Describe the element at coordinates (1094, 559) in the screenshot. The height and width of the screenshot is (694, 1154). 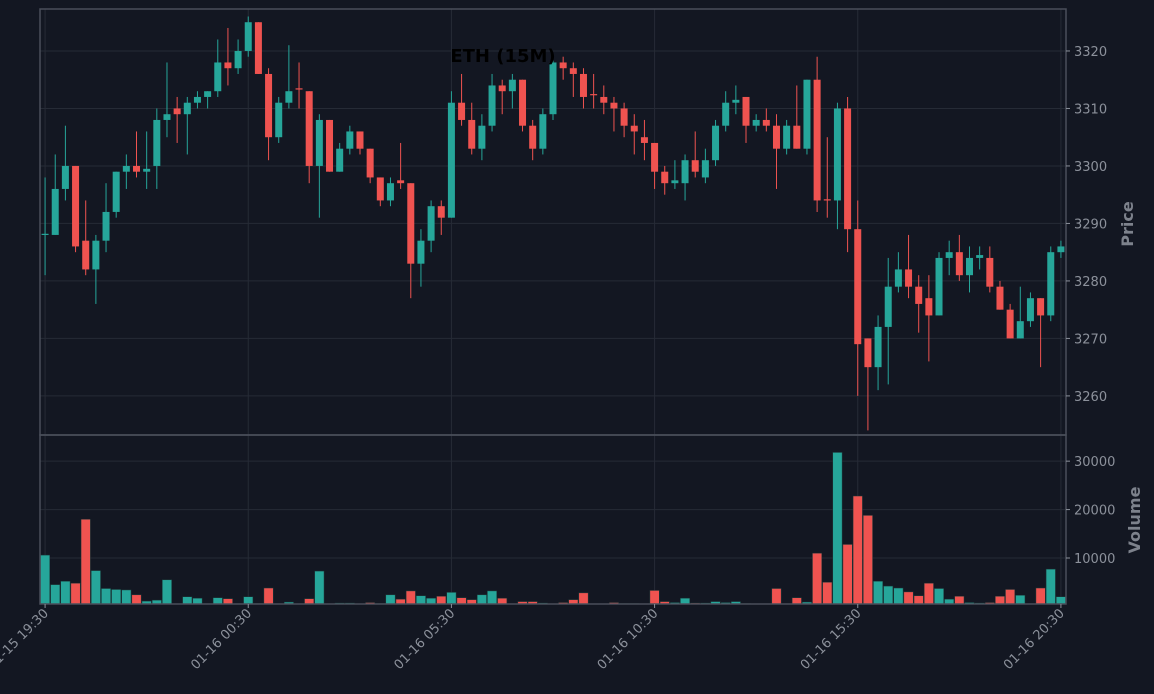
I see `volume-tick-label: 10000` at that location.